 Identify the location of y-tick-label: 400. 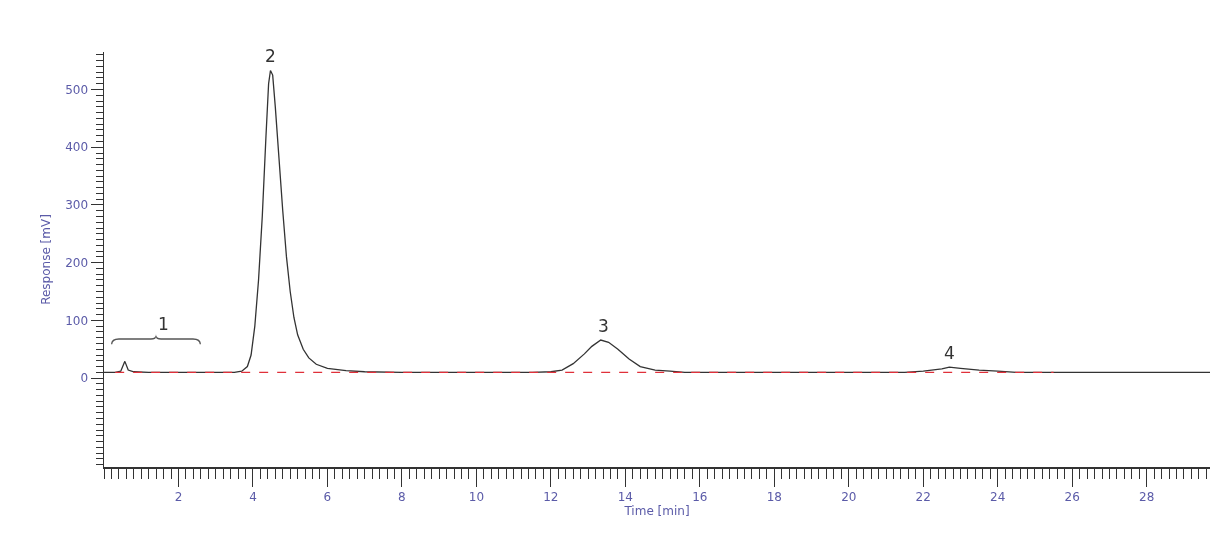
(77, 147).